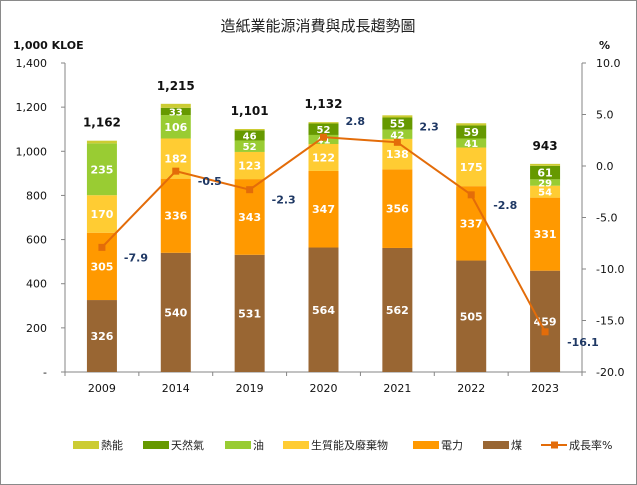 This screenshot has height=485, width=637. What do you see at coordinates (176, 86) in the screenshot?
I see `bar-total-label: 1,215` at bounding box center [176, 86].